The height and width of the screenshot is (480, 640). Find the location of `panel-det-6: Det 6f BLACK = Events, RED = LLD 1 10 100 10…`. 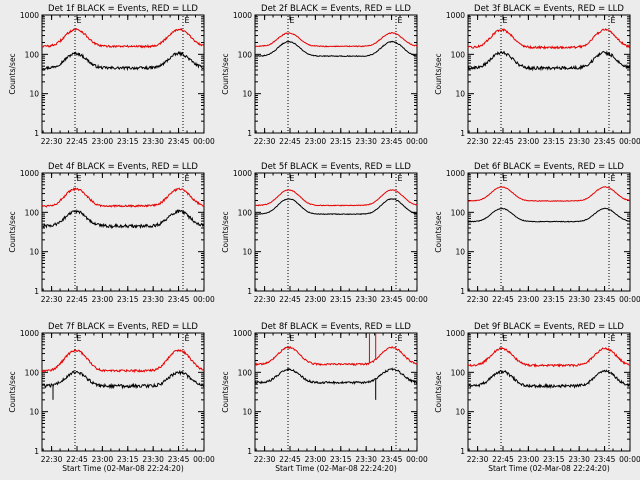

panel-det-6: Det 6f BLACK = Events, RED = LLD 1 10 100 10… is located at coordinates (537, 233).